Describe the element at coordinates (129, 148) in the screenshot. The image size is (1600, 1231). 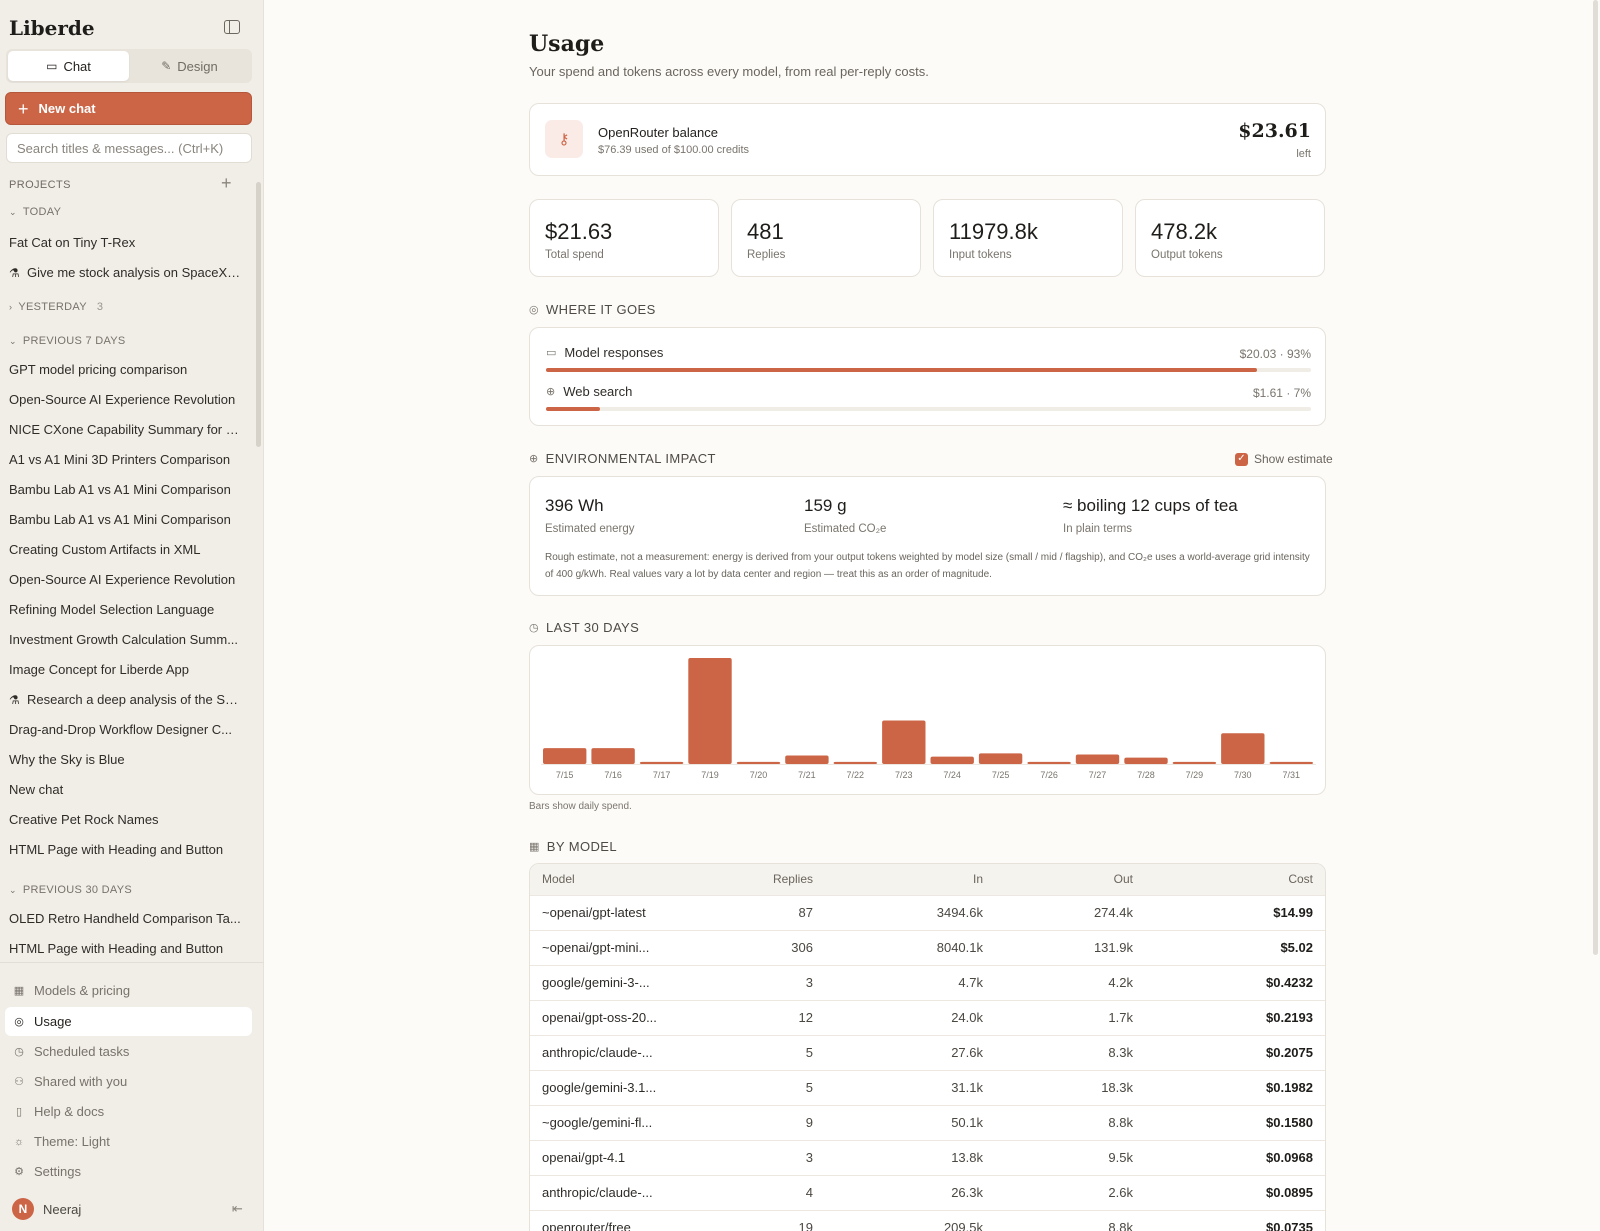
I see `search-input: Search titles & messages... (Ctrl+K)` at that location.